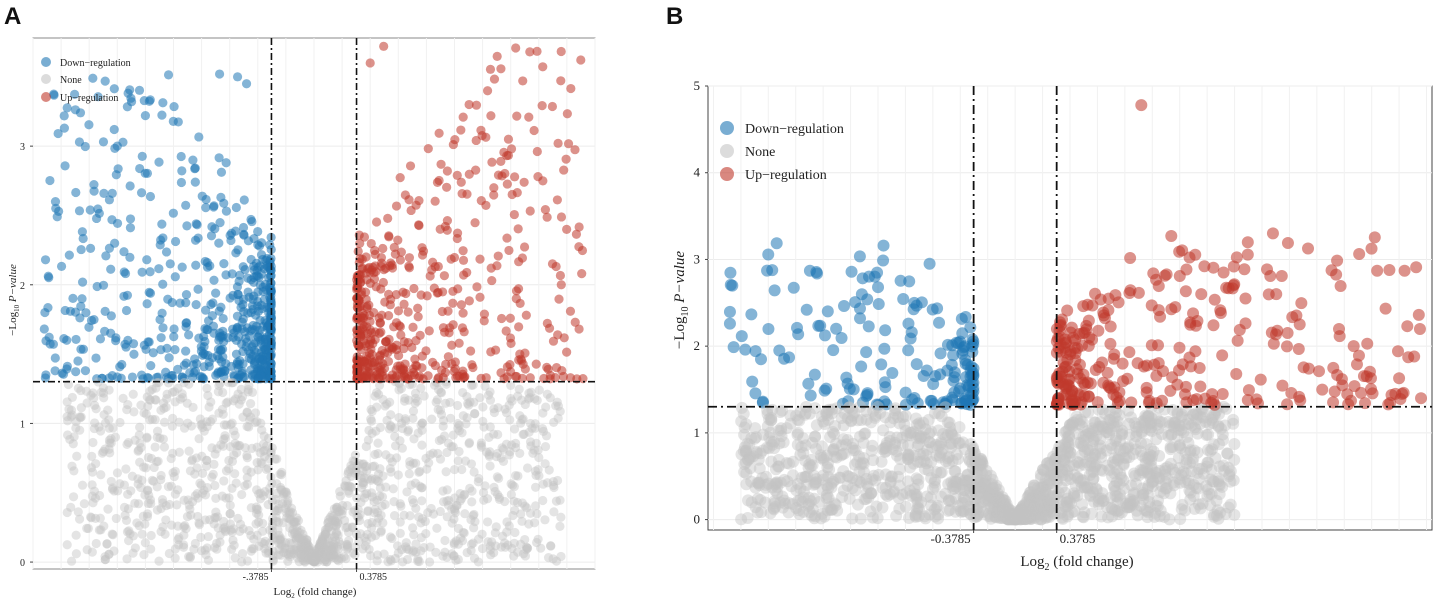 Image resolution: width=1446 pixels, height=600 pixels. What do you see at coordinates (760, 152) in the screenshot?
I see `legend-label-none-b: None` at bounding box center [760, 152].